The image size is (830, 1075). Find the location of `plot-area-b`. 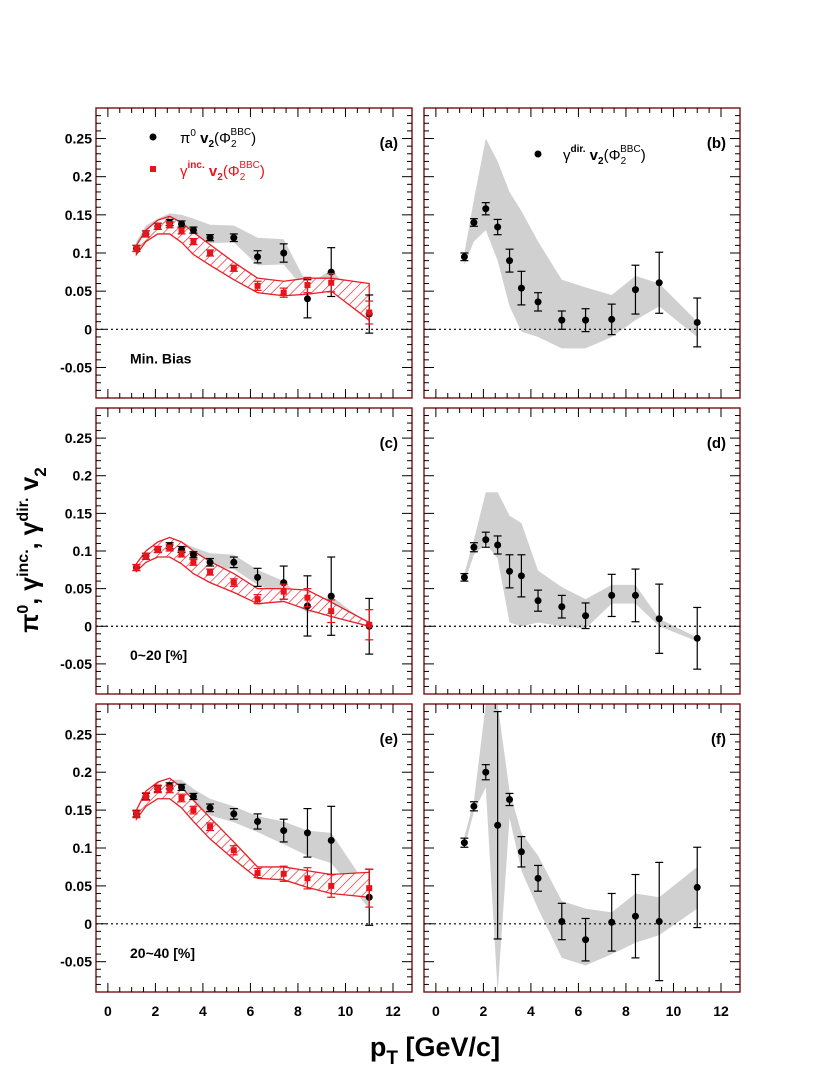

plot-area-b is located at coordinates (582, 243).